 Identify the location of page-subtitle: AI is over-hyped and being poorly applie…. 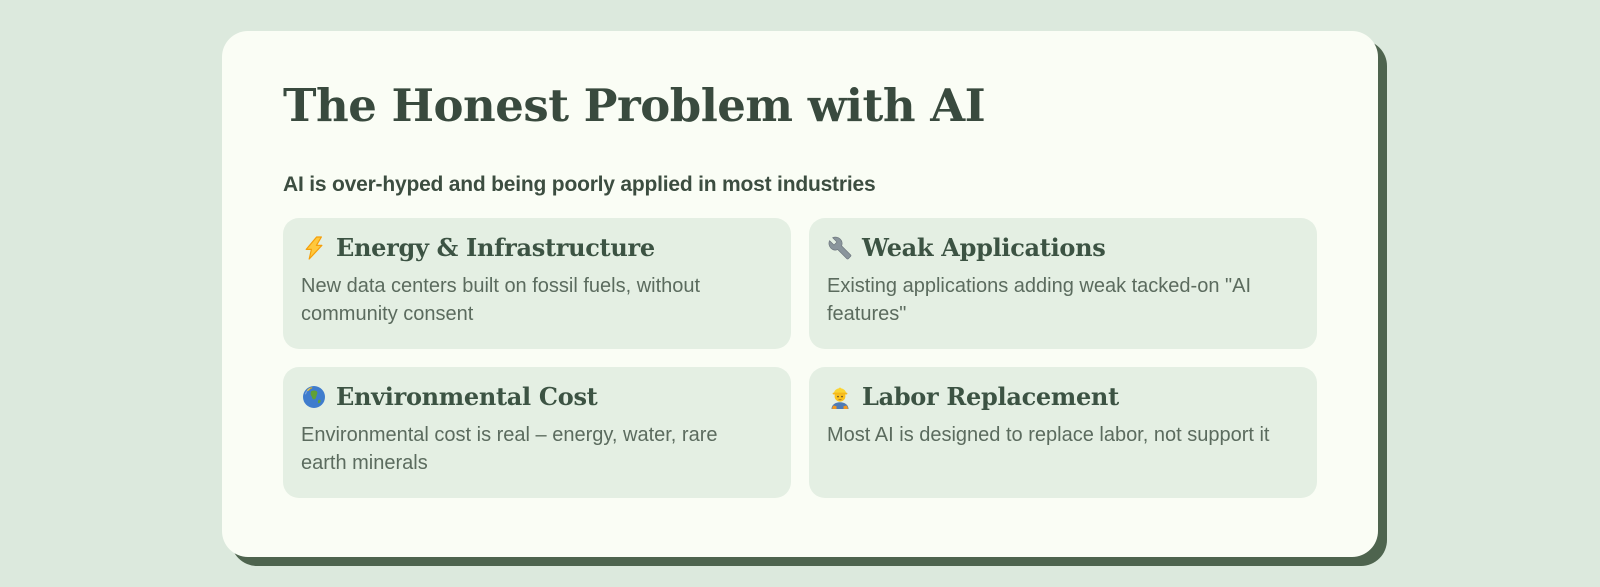
(579, 184).